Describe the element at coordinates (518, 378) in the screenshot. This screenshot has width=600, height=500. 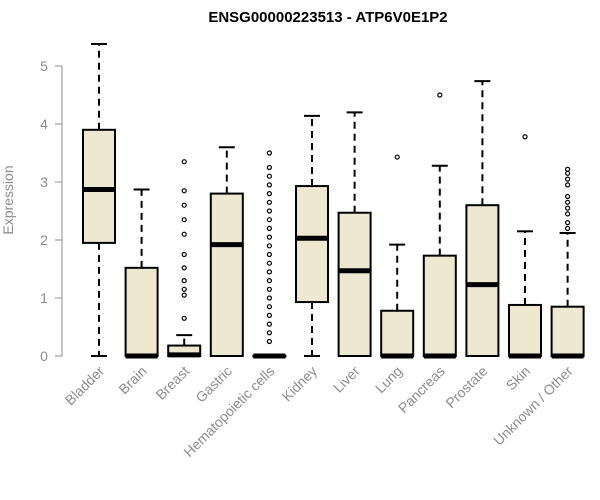
I see `category-label-skin: Skin` at that location.